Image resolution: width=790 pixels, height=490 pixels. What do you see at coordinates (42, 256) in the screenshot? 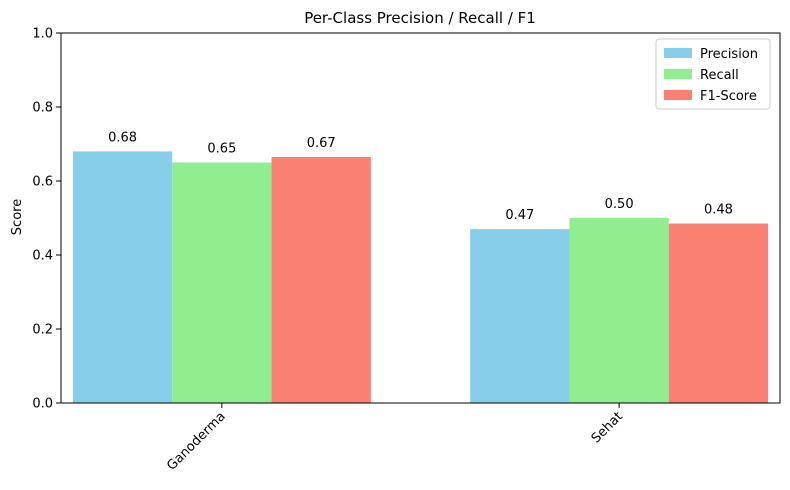
I see `y-tick-label: 0.4` at bounding box center [42, 256].